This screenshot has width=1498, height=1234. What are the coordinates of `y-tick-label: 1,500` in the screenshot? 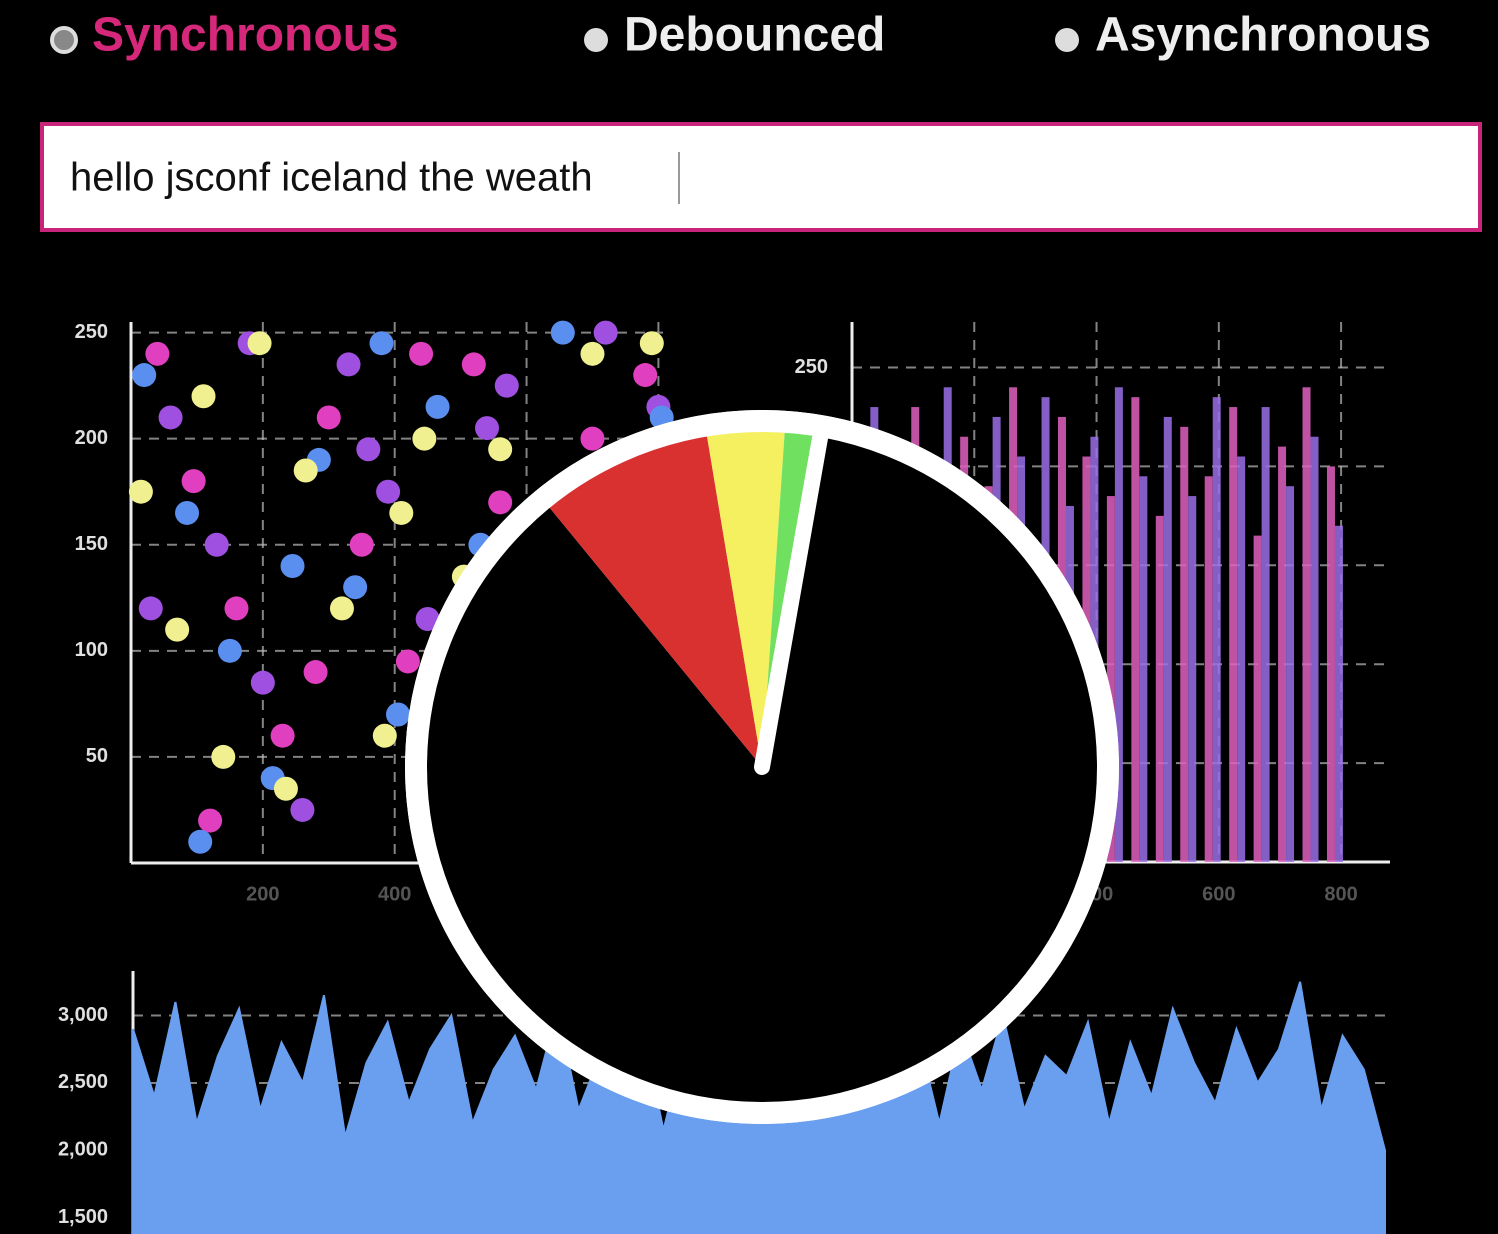 It's located at (83, 1217).